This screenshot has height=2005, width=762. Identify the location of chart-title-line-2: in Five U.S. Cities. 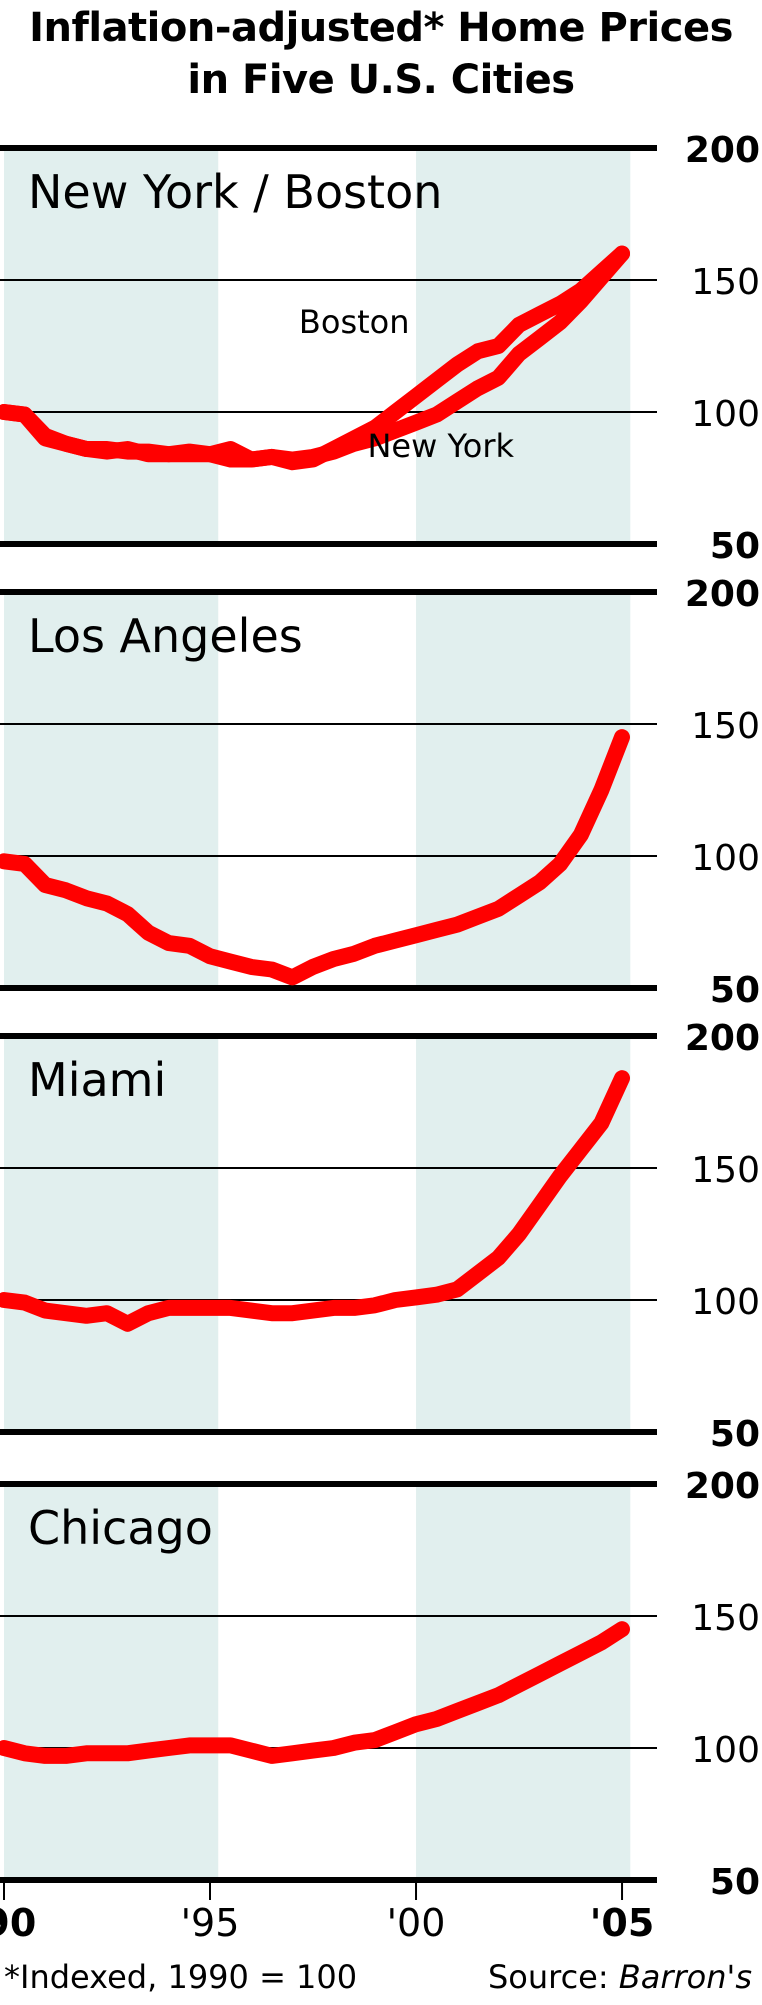
(381, 80).